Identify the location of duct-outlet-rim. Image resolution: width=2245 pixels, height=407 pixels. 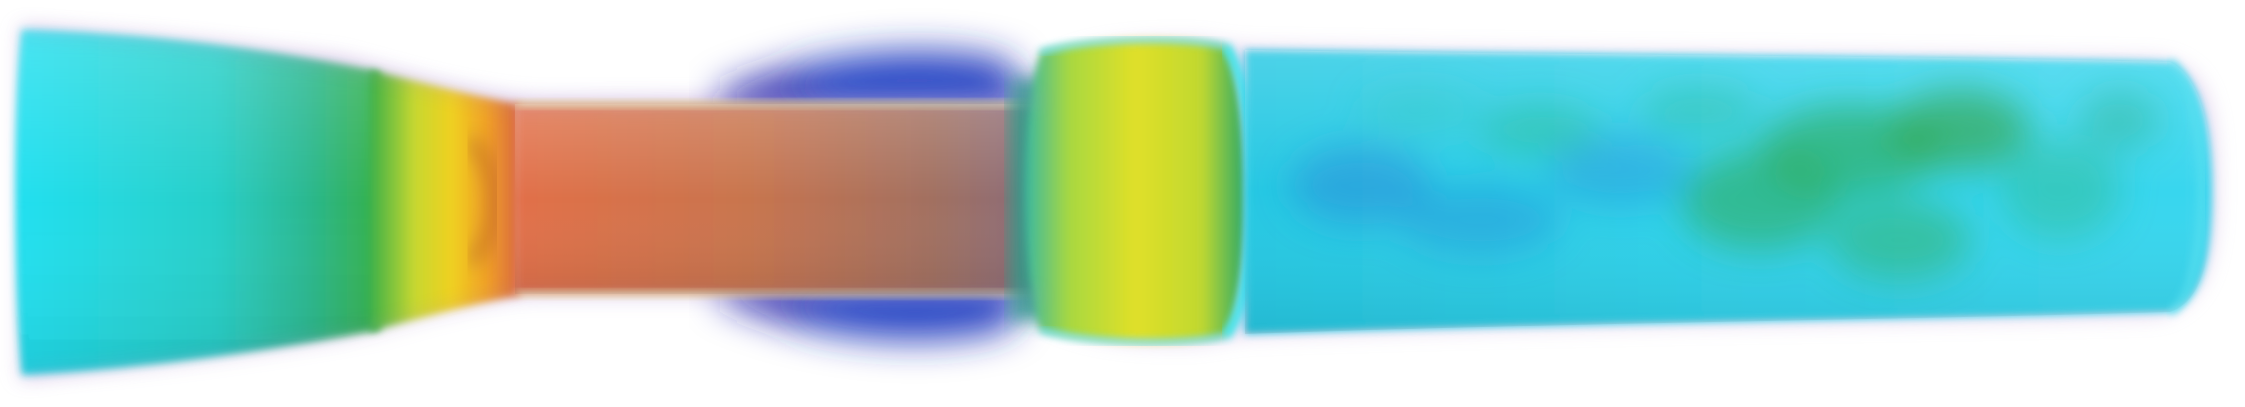
(2186, 187).